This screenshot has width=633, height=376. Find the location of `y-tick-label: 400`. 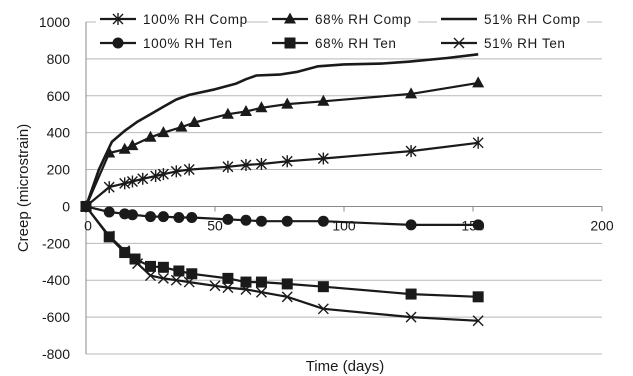

y-tick-label: 400 is located at coordinates (59, 133).